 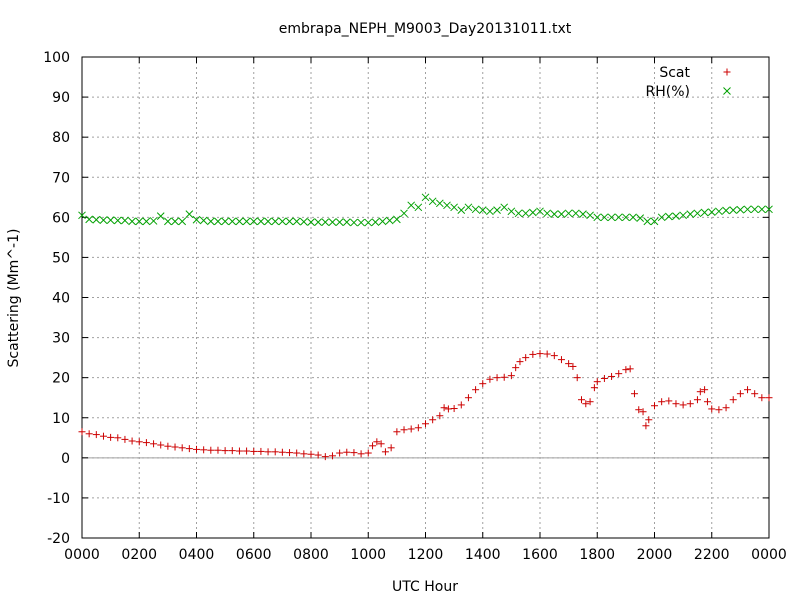 I want to click on y-tick-label: 90, so click(x=61, y=98).